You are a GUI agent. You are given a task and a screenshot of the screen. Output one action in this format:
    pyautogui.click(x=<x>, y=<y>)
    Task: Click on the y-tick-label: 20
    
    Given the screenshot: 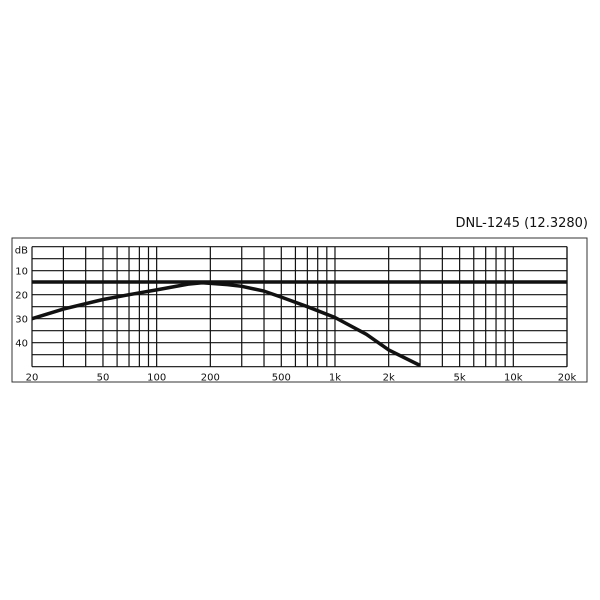 What is the action you would take?
    pyautogui.click(x=21, y=296)
    